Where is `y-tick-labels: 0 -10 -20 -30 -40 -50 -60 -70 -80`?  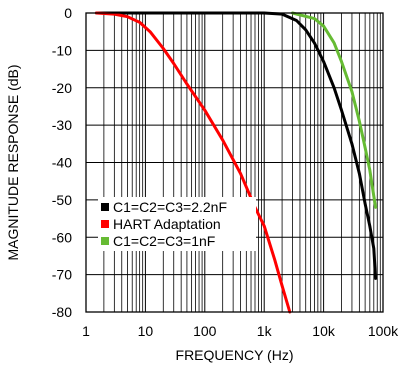 y-tick-labels: 0 -10 -20 -30 -40 -50 -60 -70 -80 is located at coordinates (62, 162).